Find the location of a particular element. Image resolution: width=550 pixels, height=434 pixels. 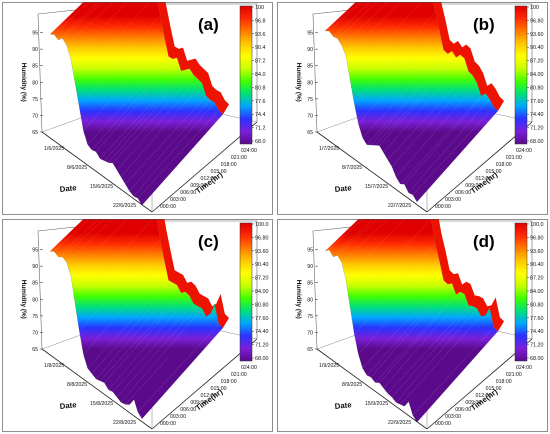

z-tick-label: 85 is located at coordinates (310, 284).